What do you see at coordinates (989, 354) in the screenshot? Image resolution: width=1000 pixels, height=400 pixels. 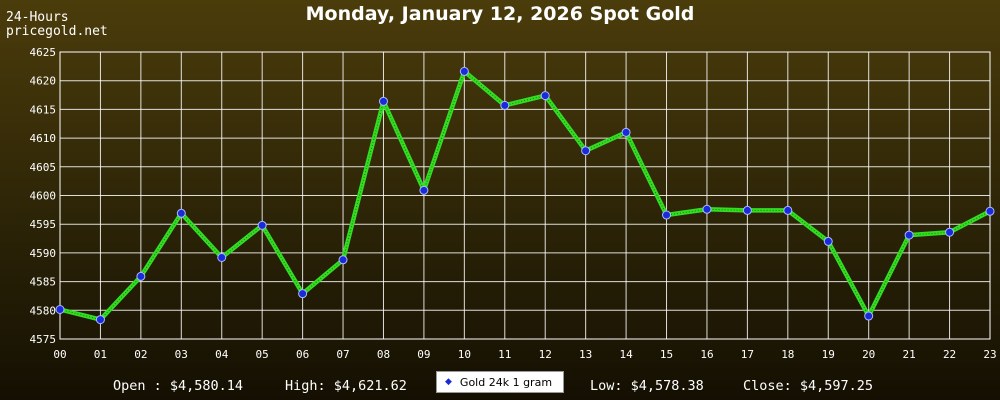 I see `x-tick-label: 23` at bounding box center [989, 354].